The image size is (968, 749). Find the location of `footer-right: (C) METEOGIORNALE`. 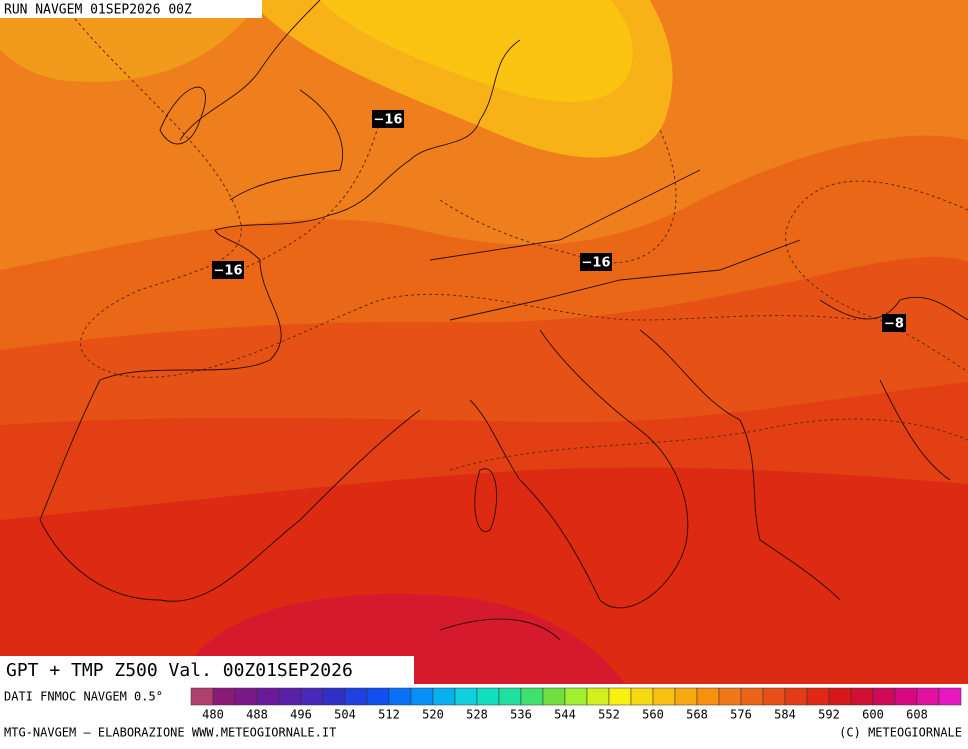

footer-right: (C) METEOGIORNALE is located at coordinates (900, 733).